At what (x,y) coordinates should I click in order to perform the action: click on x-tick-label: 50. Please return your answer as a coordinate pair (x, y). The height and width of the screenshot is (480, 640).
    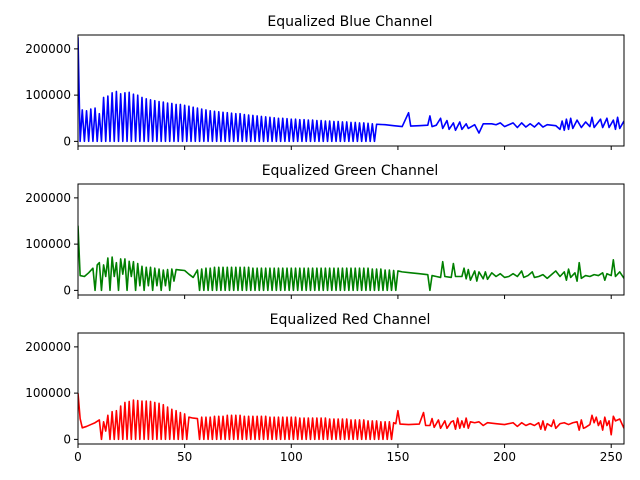
    Looking at the image, I should click on (184, 457).